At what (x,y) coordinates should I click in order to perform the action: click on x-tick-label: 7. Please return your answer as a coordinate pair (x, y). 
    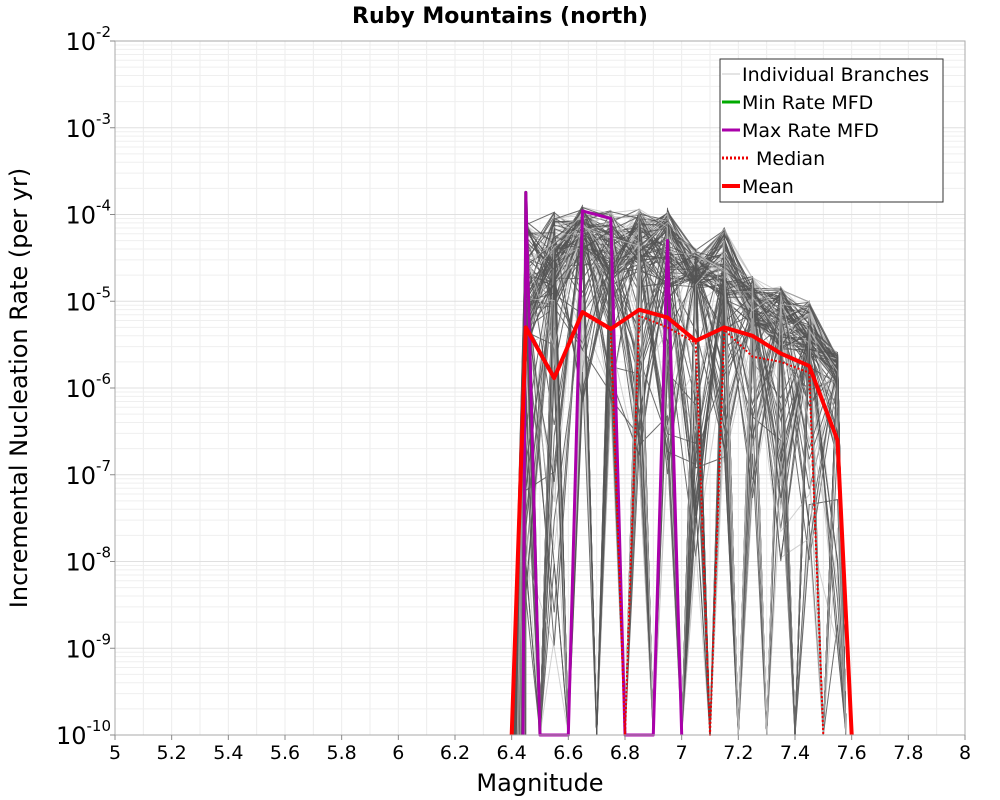
    Looking at the image, I should click on (682, 753).